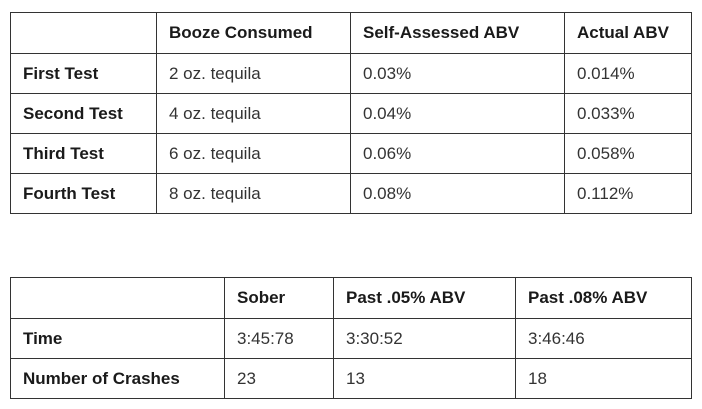 Image resolution: width=702 pixels, height=409 pixels. Describe the element at coordinates (253, 73) in the screenshot. I see `table-cell: 2 oz. tequila` at that location.